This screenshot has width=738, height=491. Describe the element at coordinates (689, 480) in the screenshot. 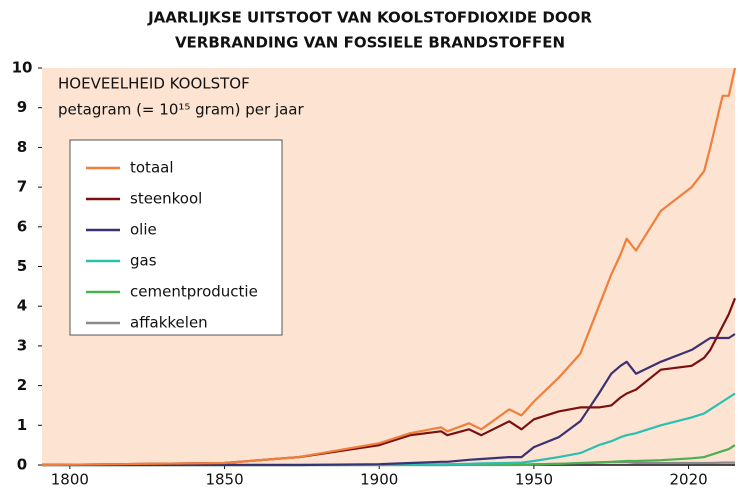

I see `x-tick-label: 2020` at that location.